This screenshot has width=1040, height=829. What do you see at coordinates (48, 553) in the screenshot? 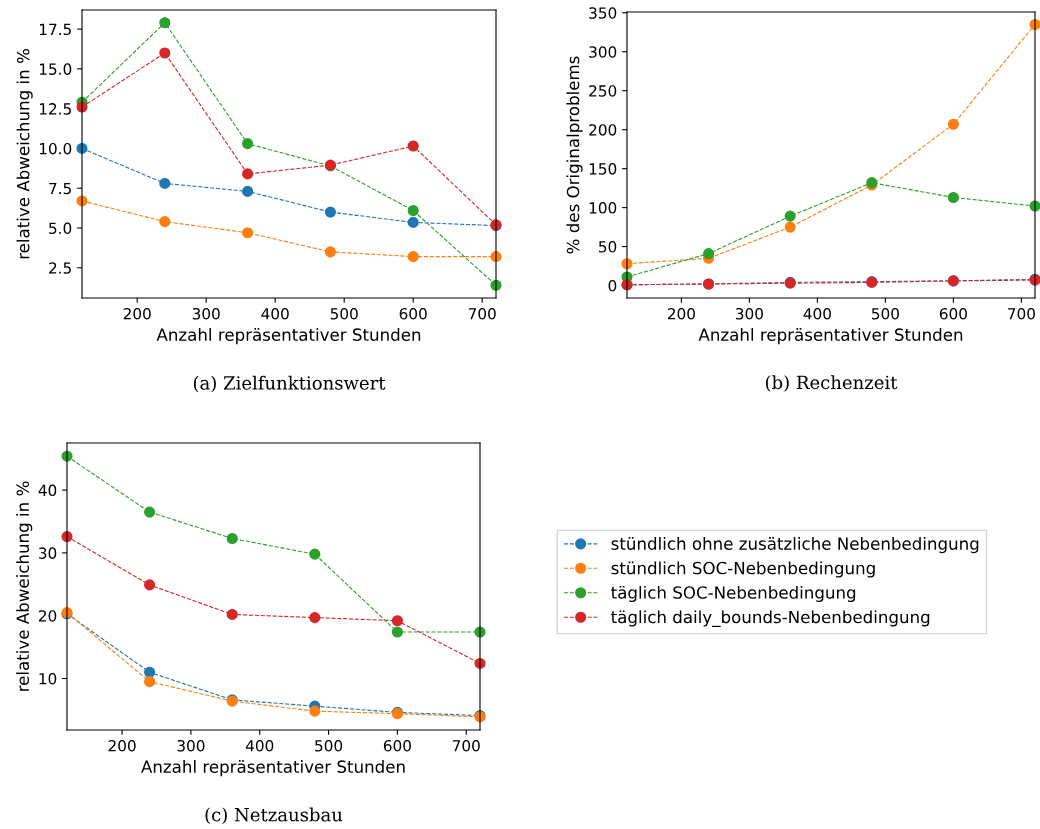
I see `y-tick-label: 30` at bounding box center [48, 553].